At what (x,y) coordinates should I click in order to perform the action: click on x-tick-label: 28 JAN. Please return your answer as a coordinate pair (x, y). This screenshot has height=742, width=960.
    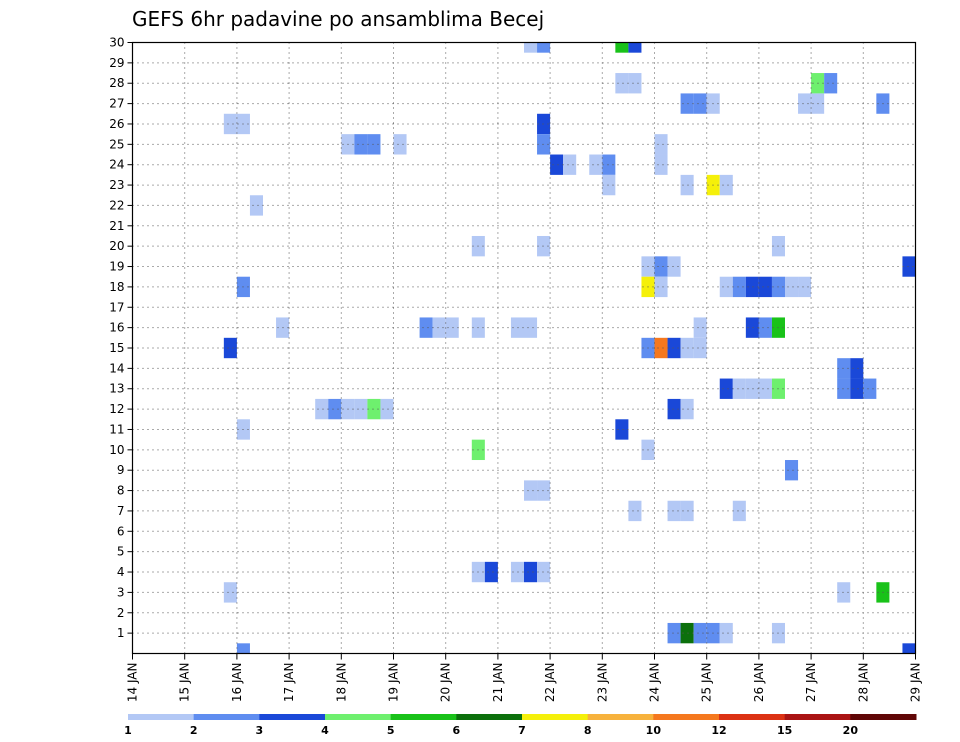
    Looking at the image, I should click on (863, 683).